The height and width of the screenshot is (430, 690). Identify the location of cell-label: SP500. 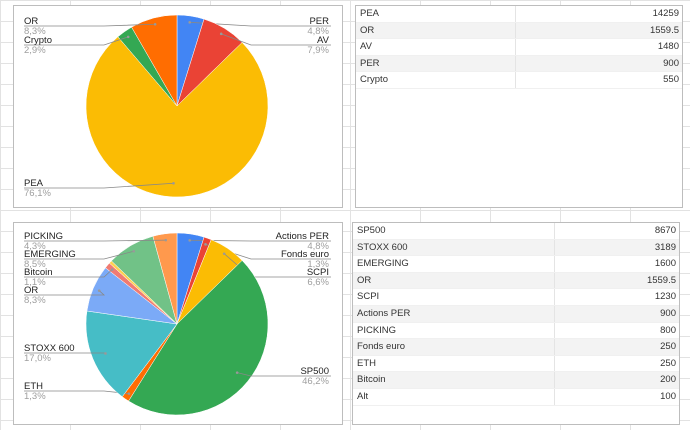
(454, 231).